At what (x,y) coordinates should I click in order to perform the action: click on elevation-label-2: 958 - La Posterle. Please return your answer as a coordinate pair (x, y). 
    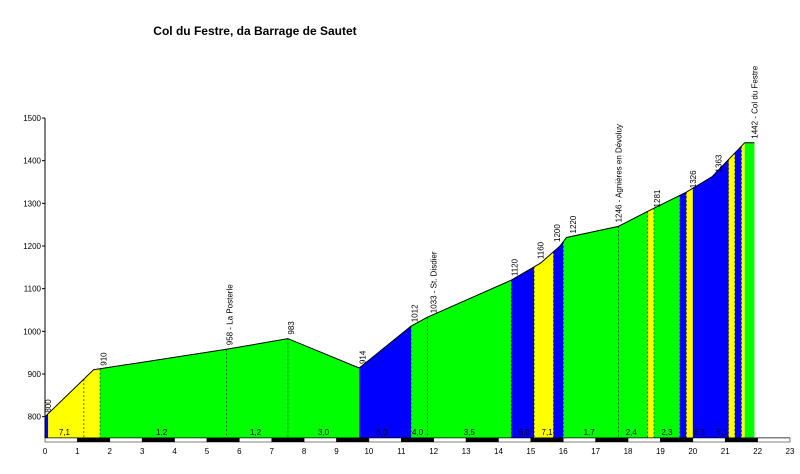
    Looking at the image, I should click on (230, 314).